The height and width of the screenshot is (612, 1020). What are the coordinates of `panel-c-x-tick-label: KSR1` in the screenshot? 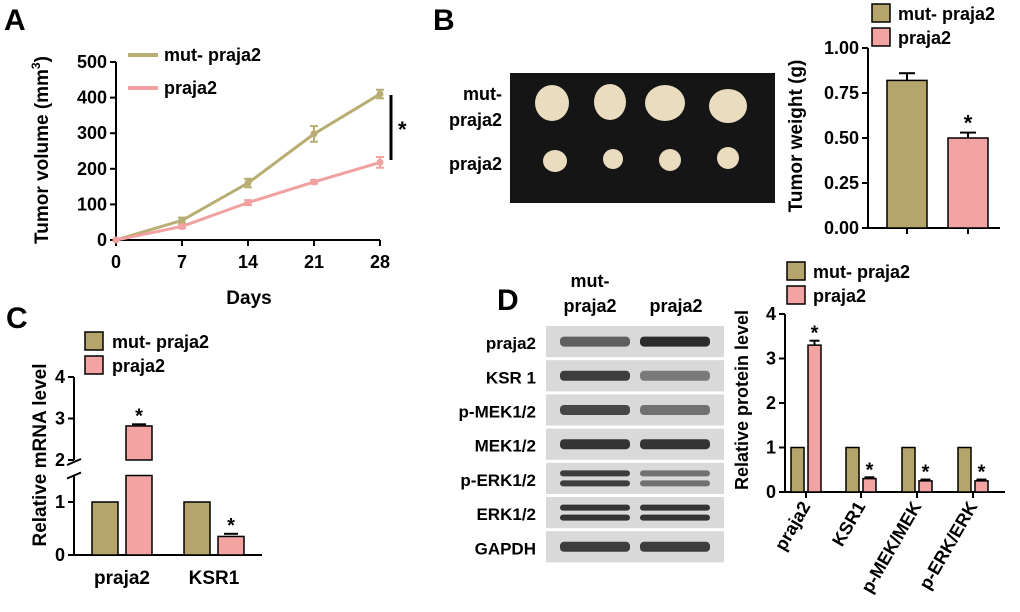 It's located at (214, 578).